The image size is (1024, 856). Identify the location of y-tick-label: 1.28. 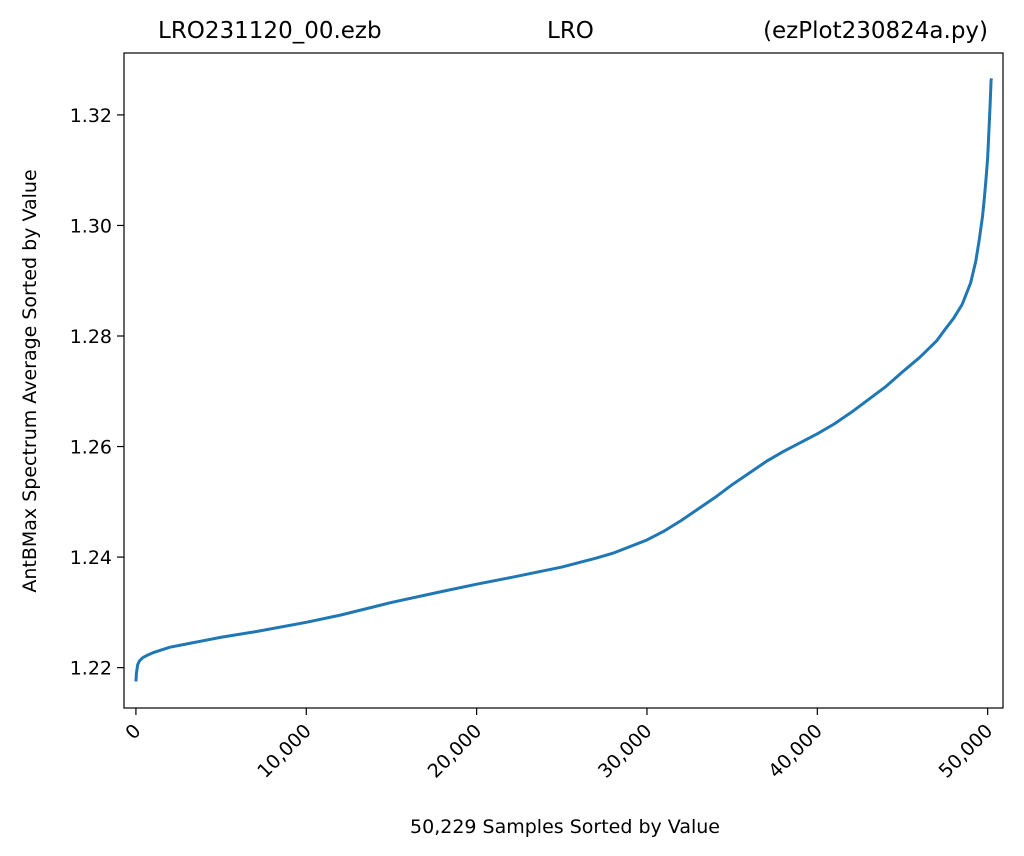
(91, 337).